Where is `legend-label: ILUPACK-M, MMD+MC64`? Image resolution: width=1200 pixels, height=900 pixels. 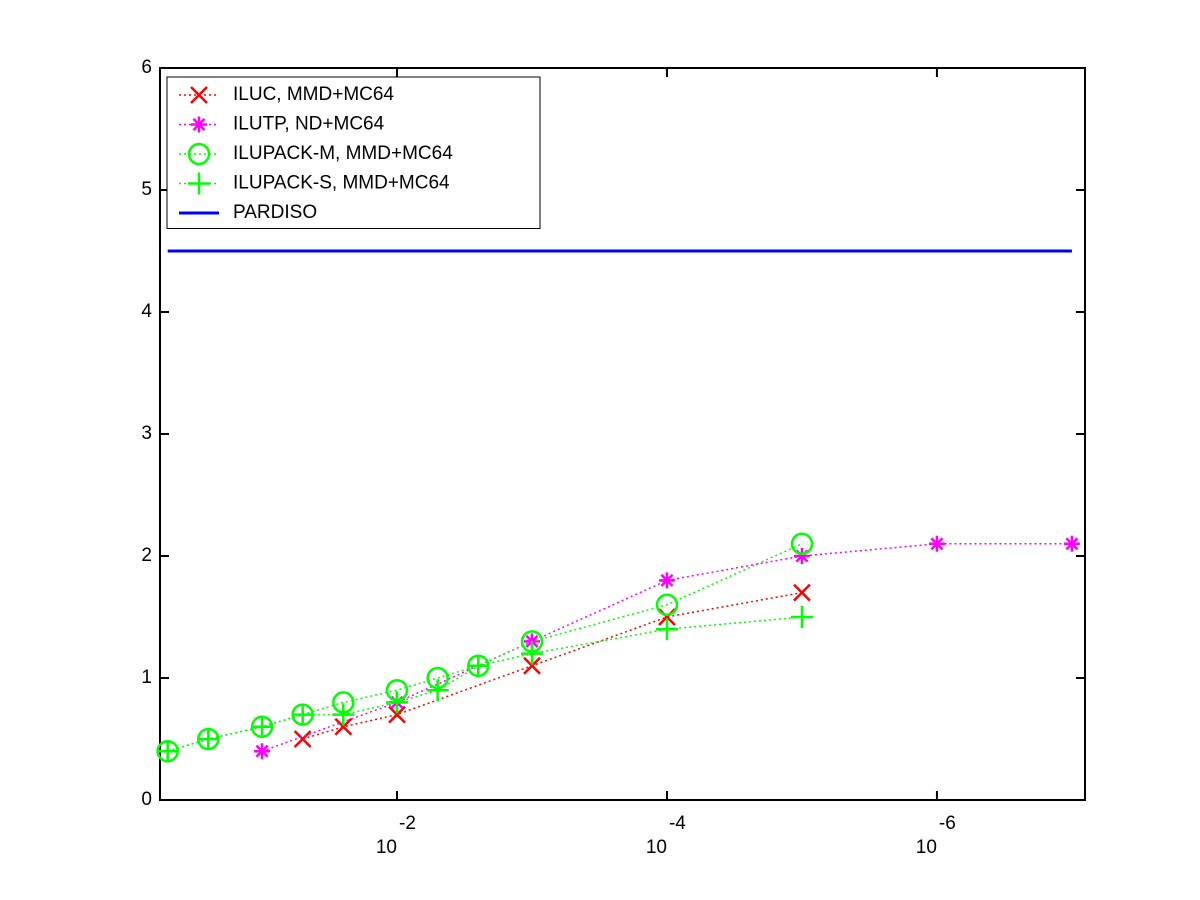 legend-label: ILUPACK-M, MMD+MC64 is located at coordinates (343, 153).